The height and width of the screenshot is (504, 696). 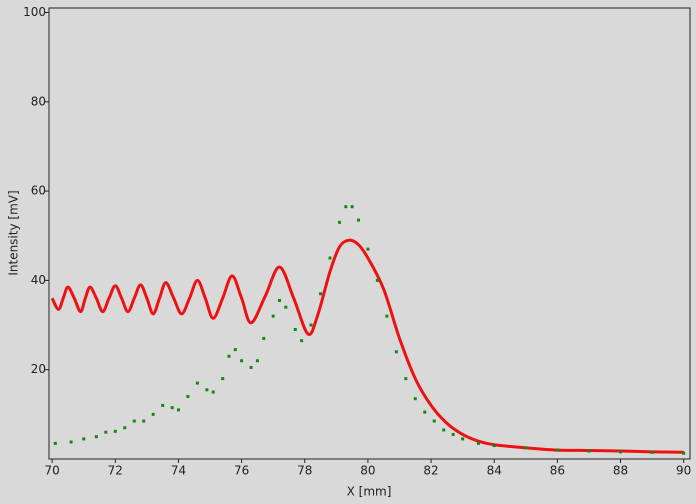 What do you see at coordinates (14, 232) in the screenshot?
I see `y-axis-label: Intensity [mV]` at bounding box center [14, 232].